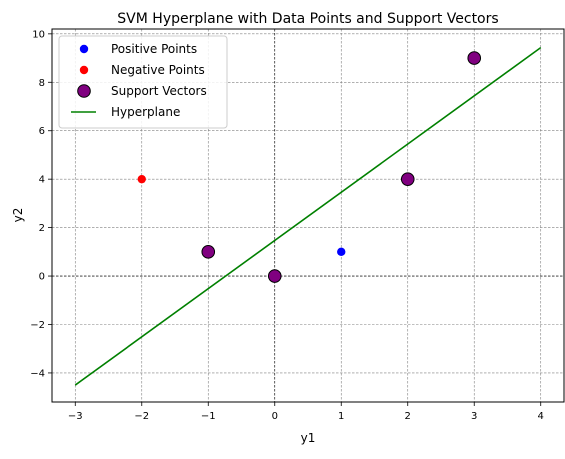 The height and width of the screenshot is (459, 565). Describe the element at coordinates (141, 179) in the screenshot. I see `negative-point` at that location.